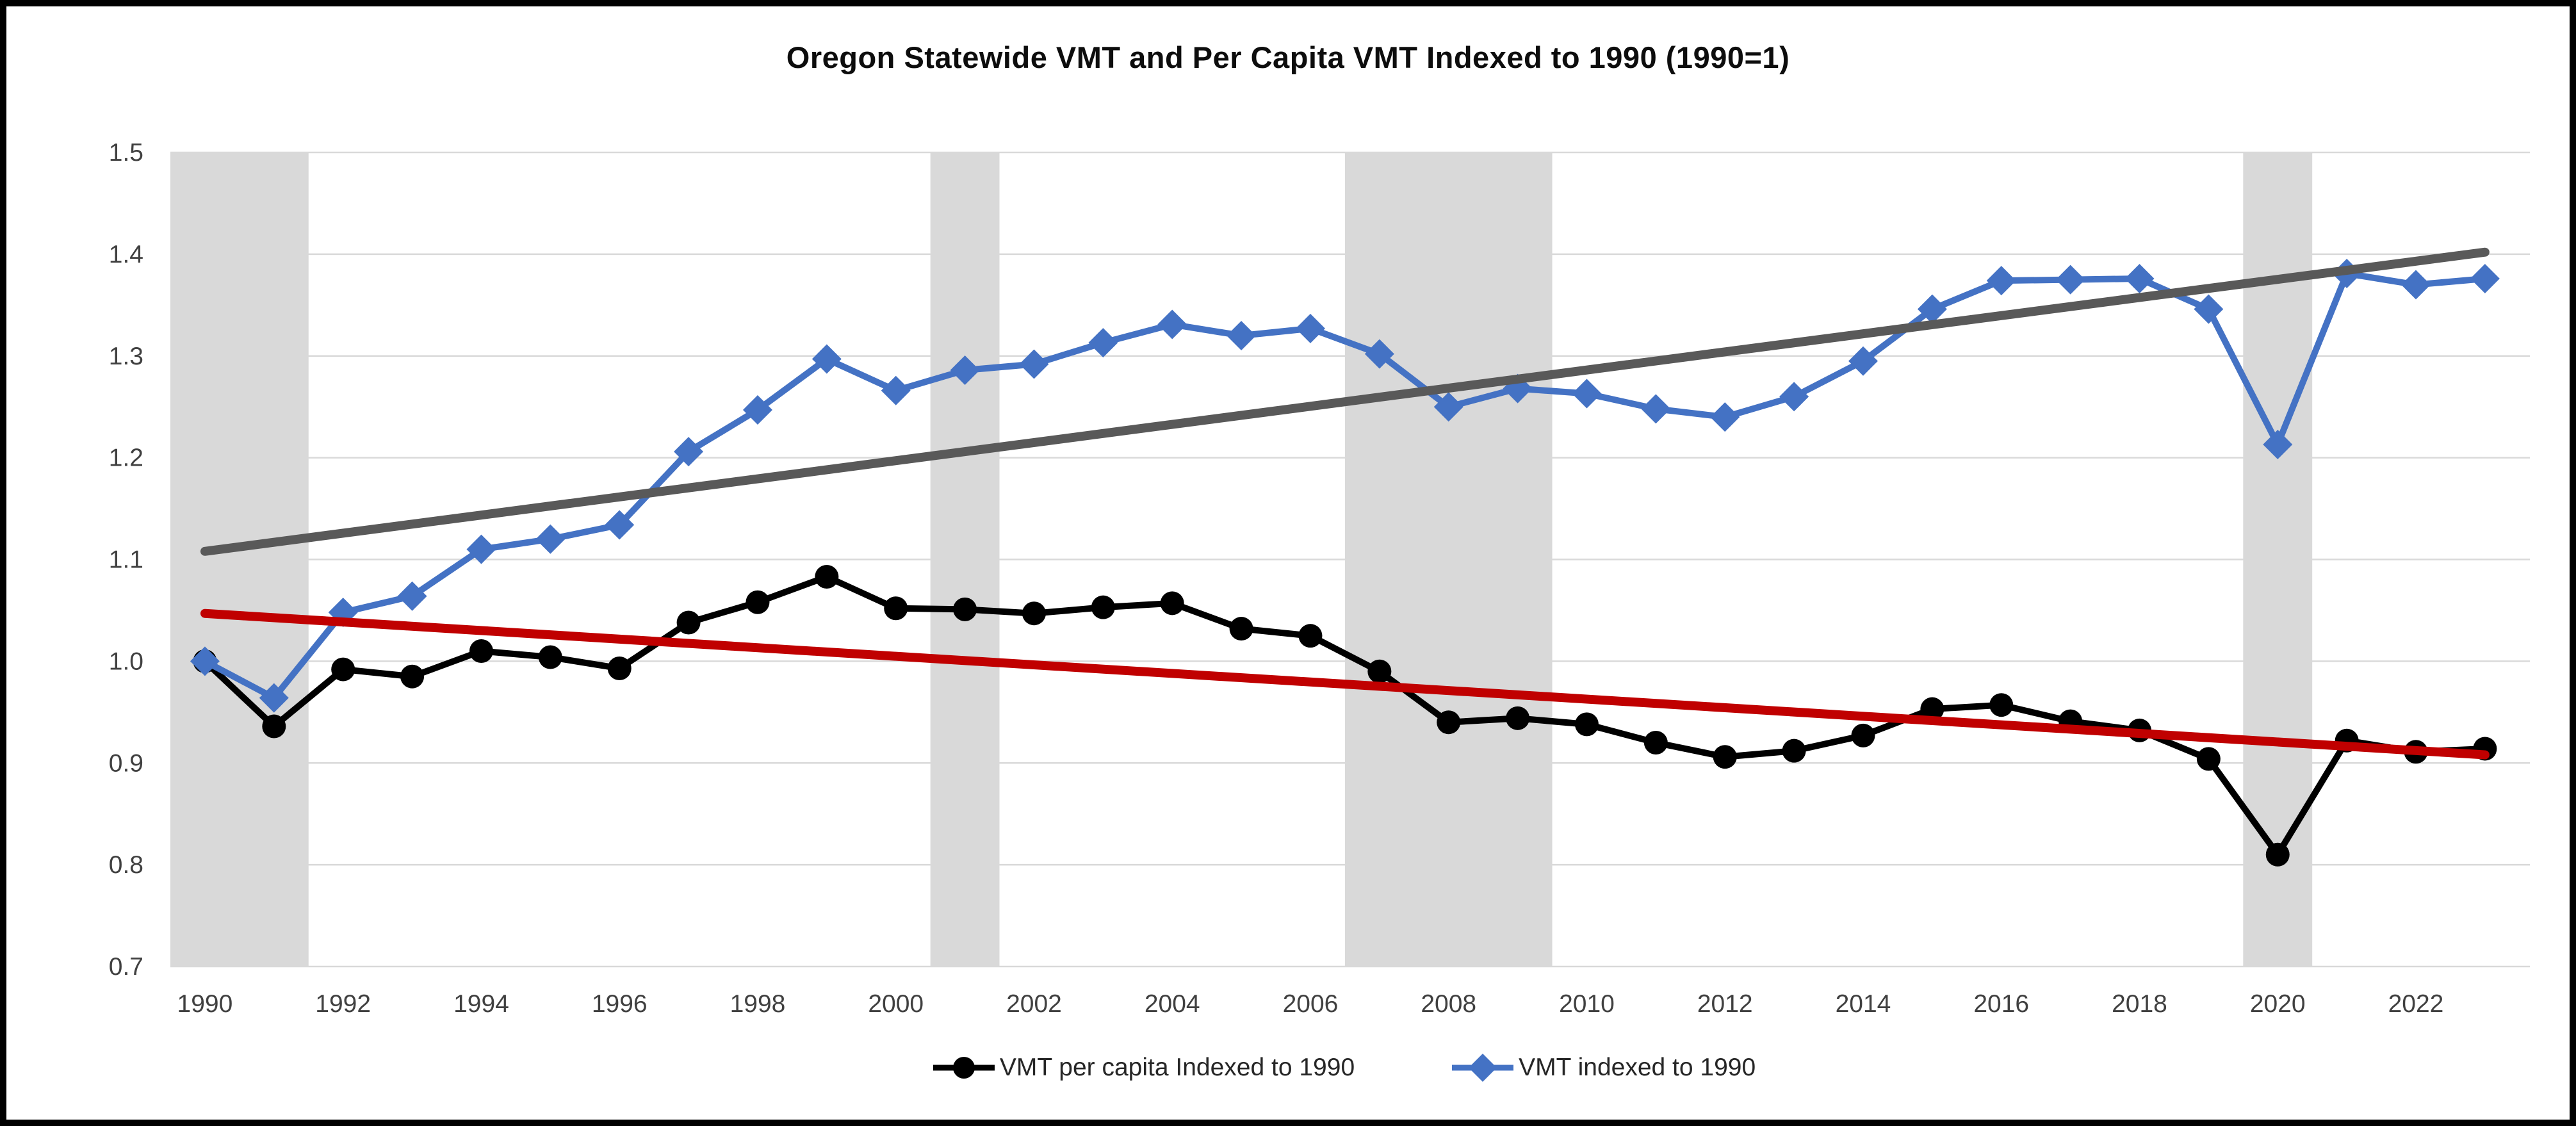  I want to click on x-axis-tick-label: 2010, so click(1587, 1004).